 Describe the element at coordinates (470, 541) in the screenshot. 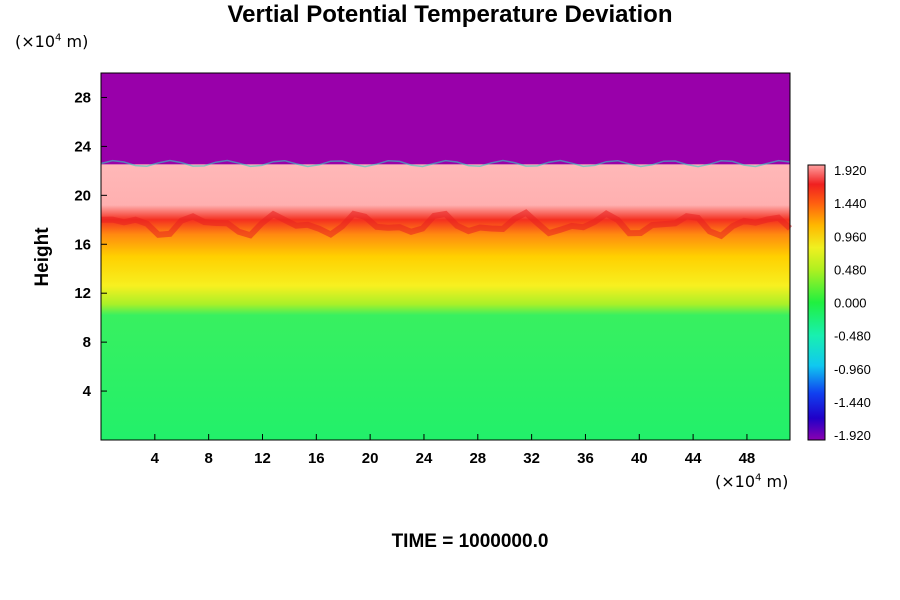

I see `time-label: TIME = 1000000.0` at that location.